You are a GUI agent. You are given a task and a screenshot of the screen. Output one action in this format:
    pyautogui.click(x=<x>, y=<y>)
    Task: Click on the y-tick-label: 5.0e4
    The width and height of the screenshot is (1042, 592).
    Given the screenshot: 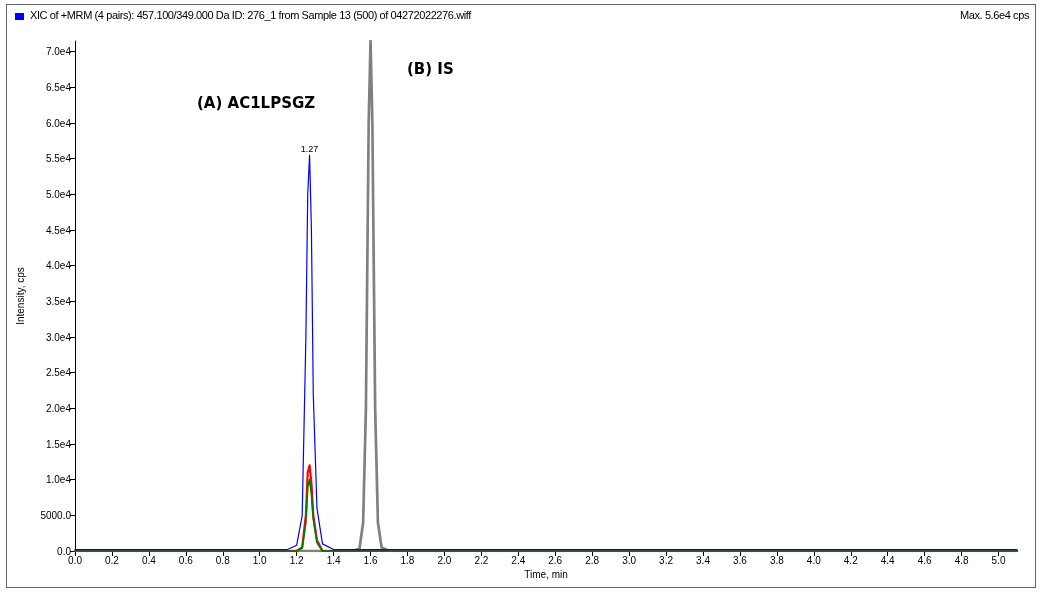 What is the action you would take?
    pyautogui.click(x=58, y=194)
    